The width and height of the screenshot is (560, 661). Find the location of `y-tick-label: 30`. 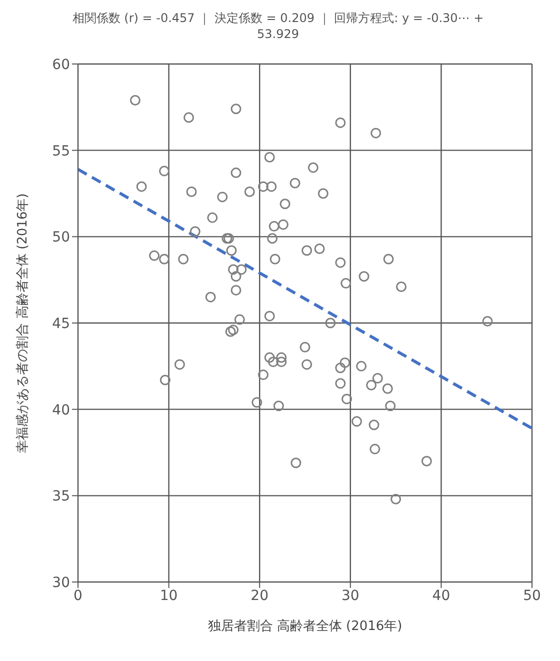

y-tick-label: 30 is located at coordinates (61, 582).